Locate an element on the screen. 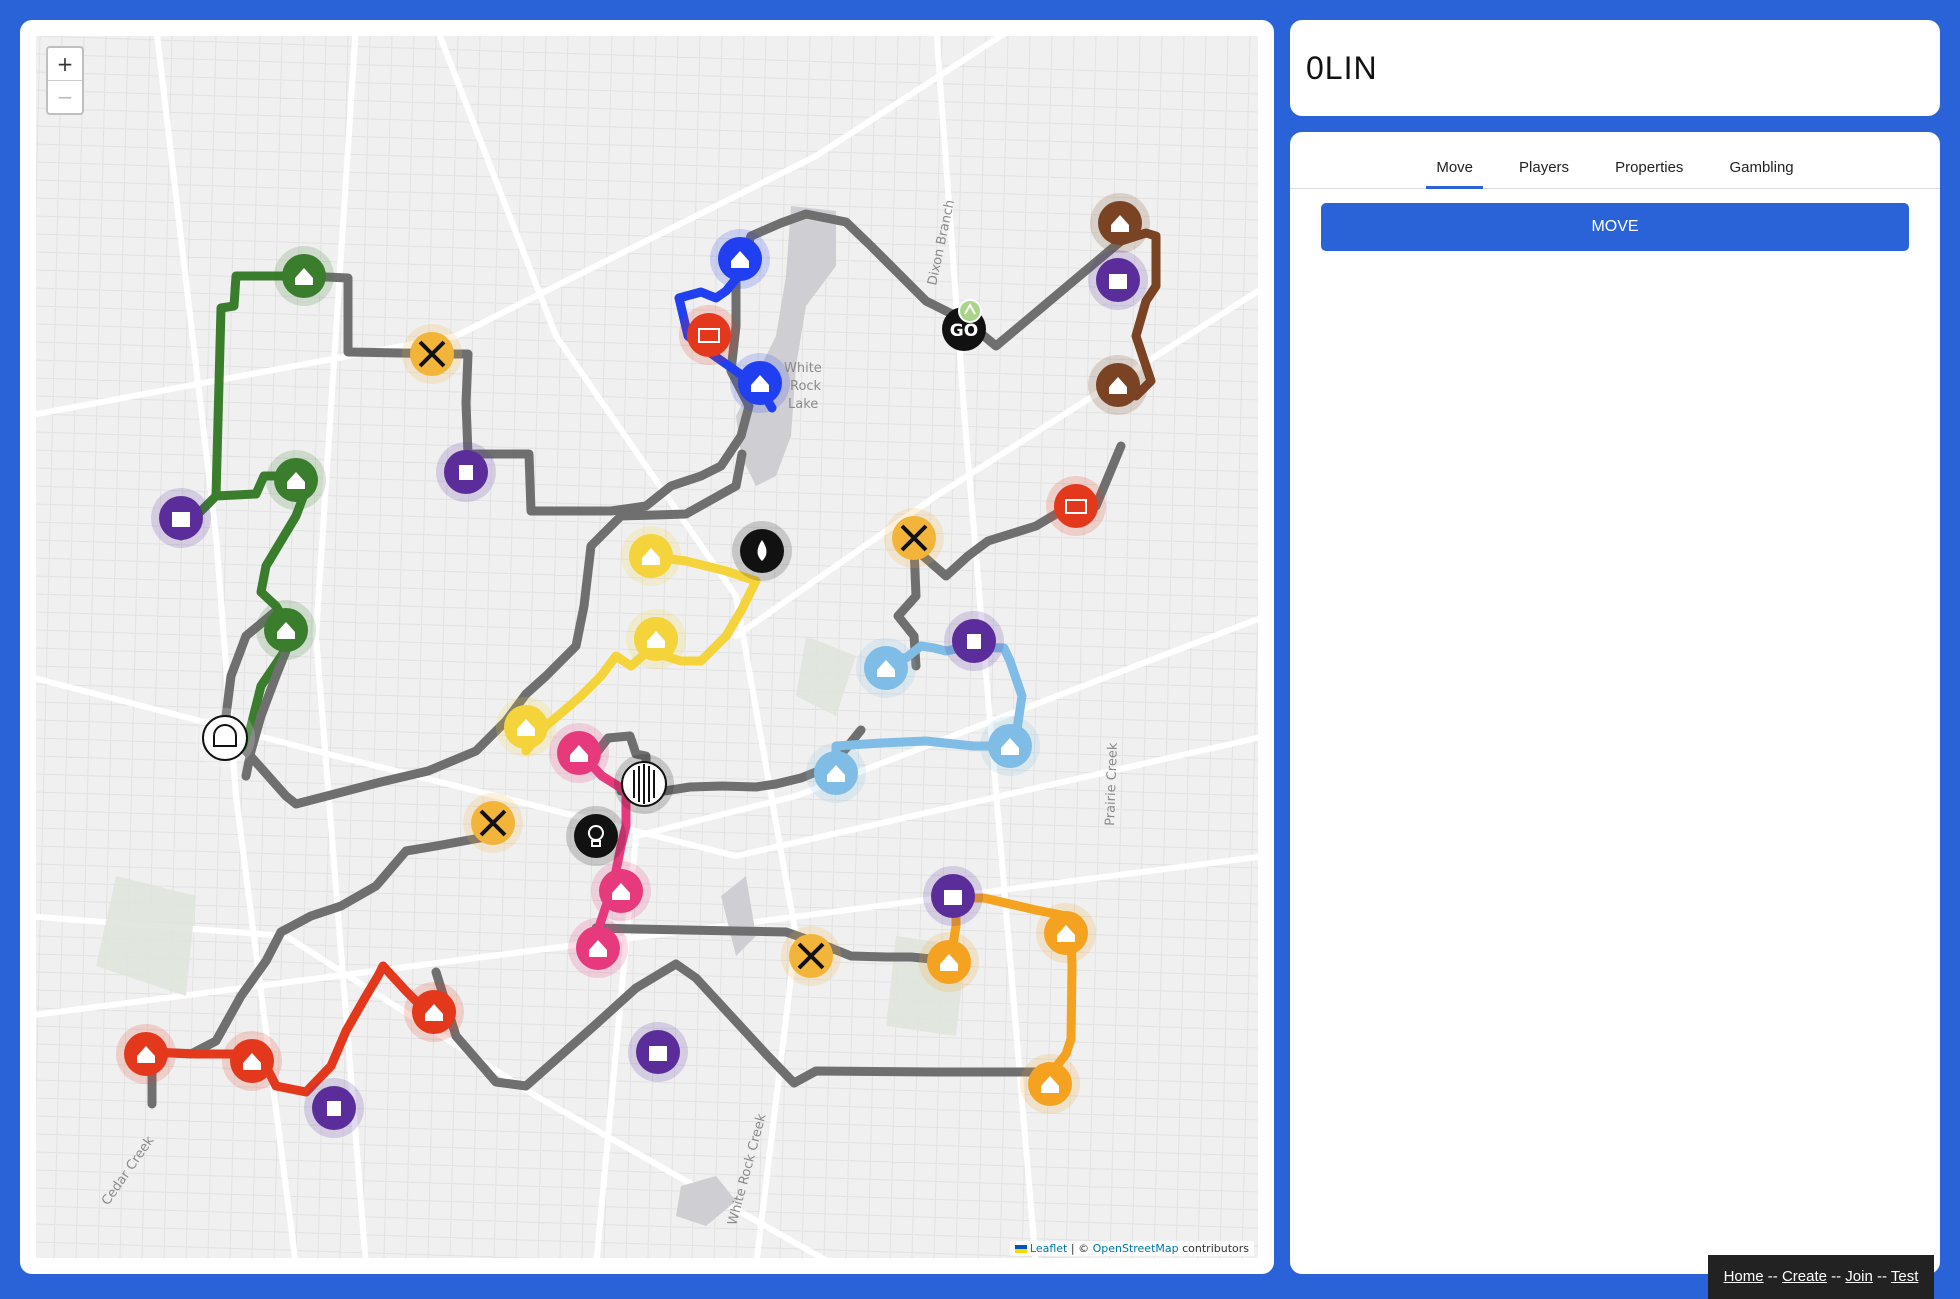  footer-sep-3: -- is located at coordinates (1881, 1276).